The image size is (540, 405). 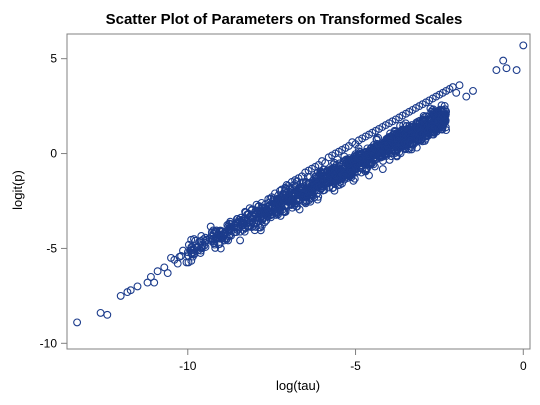 I want to click on x-tick-label: 0, so click(x=523, y=366).